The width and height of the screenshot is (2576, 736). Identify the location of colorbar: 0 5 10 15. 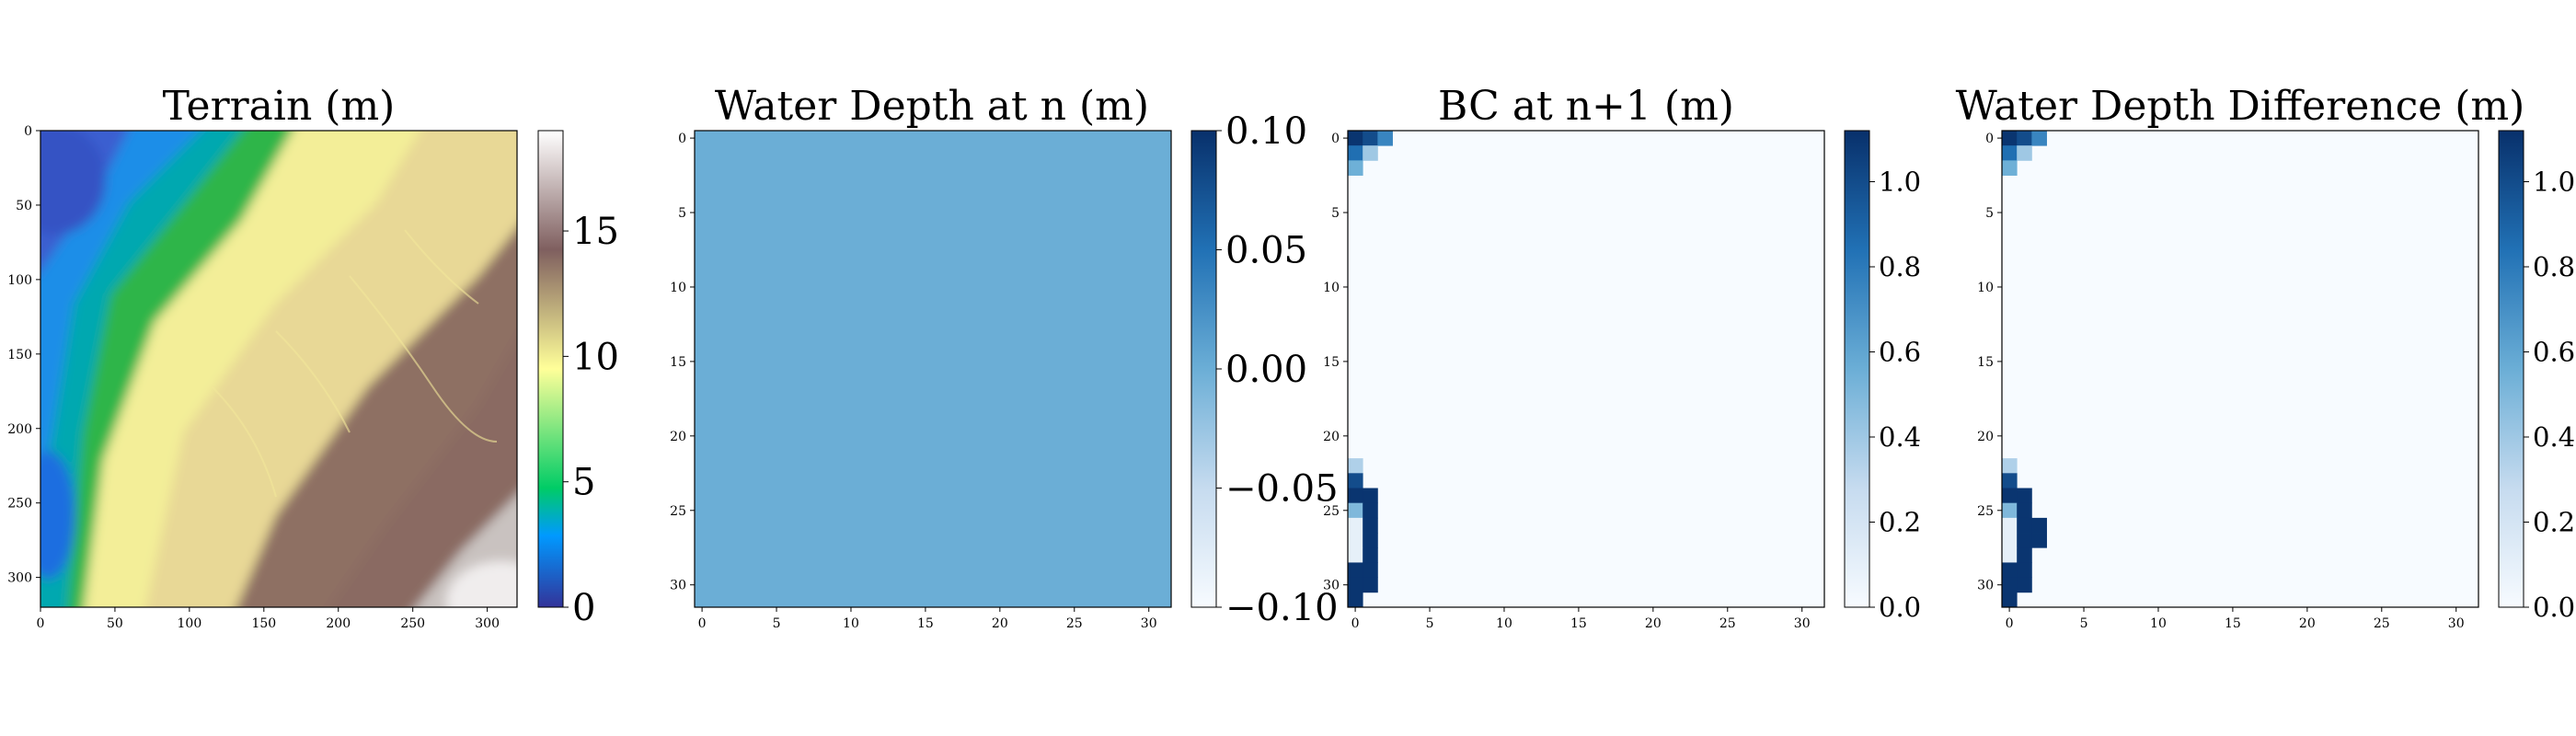
(578, 379).